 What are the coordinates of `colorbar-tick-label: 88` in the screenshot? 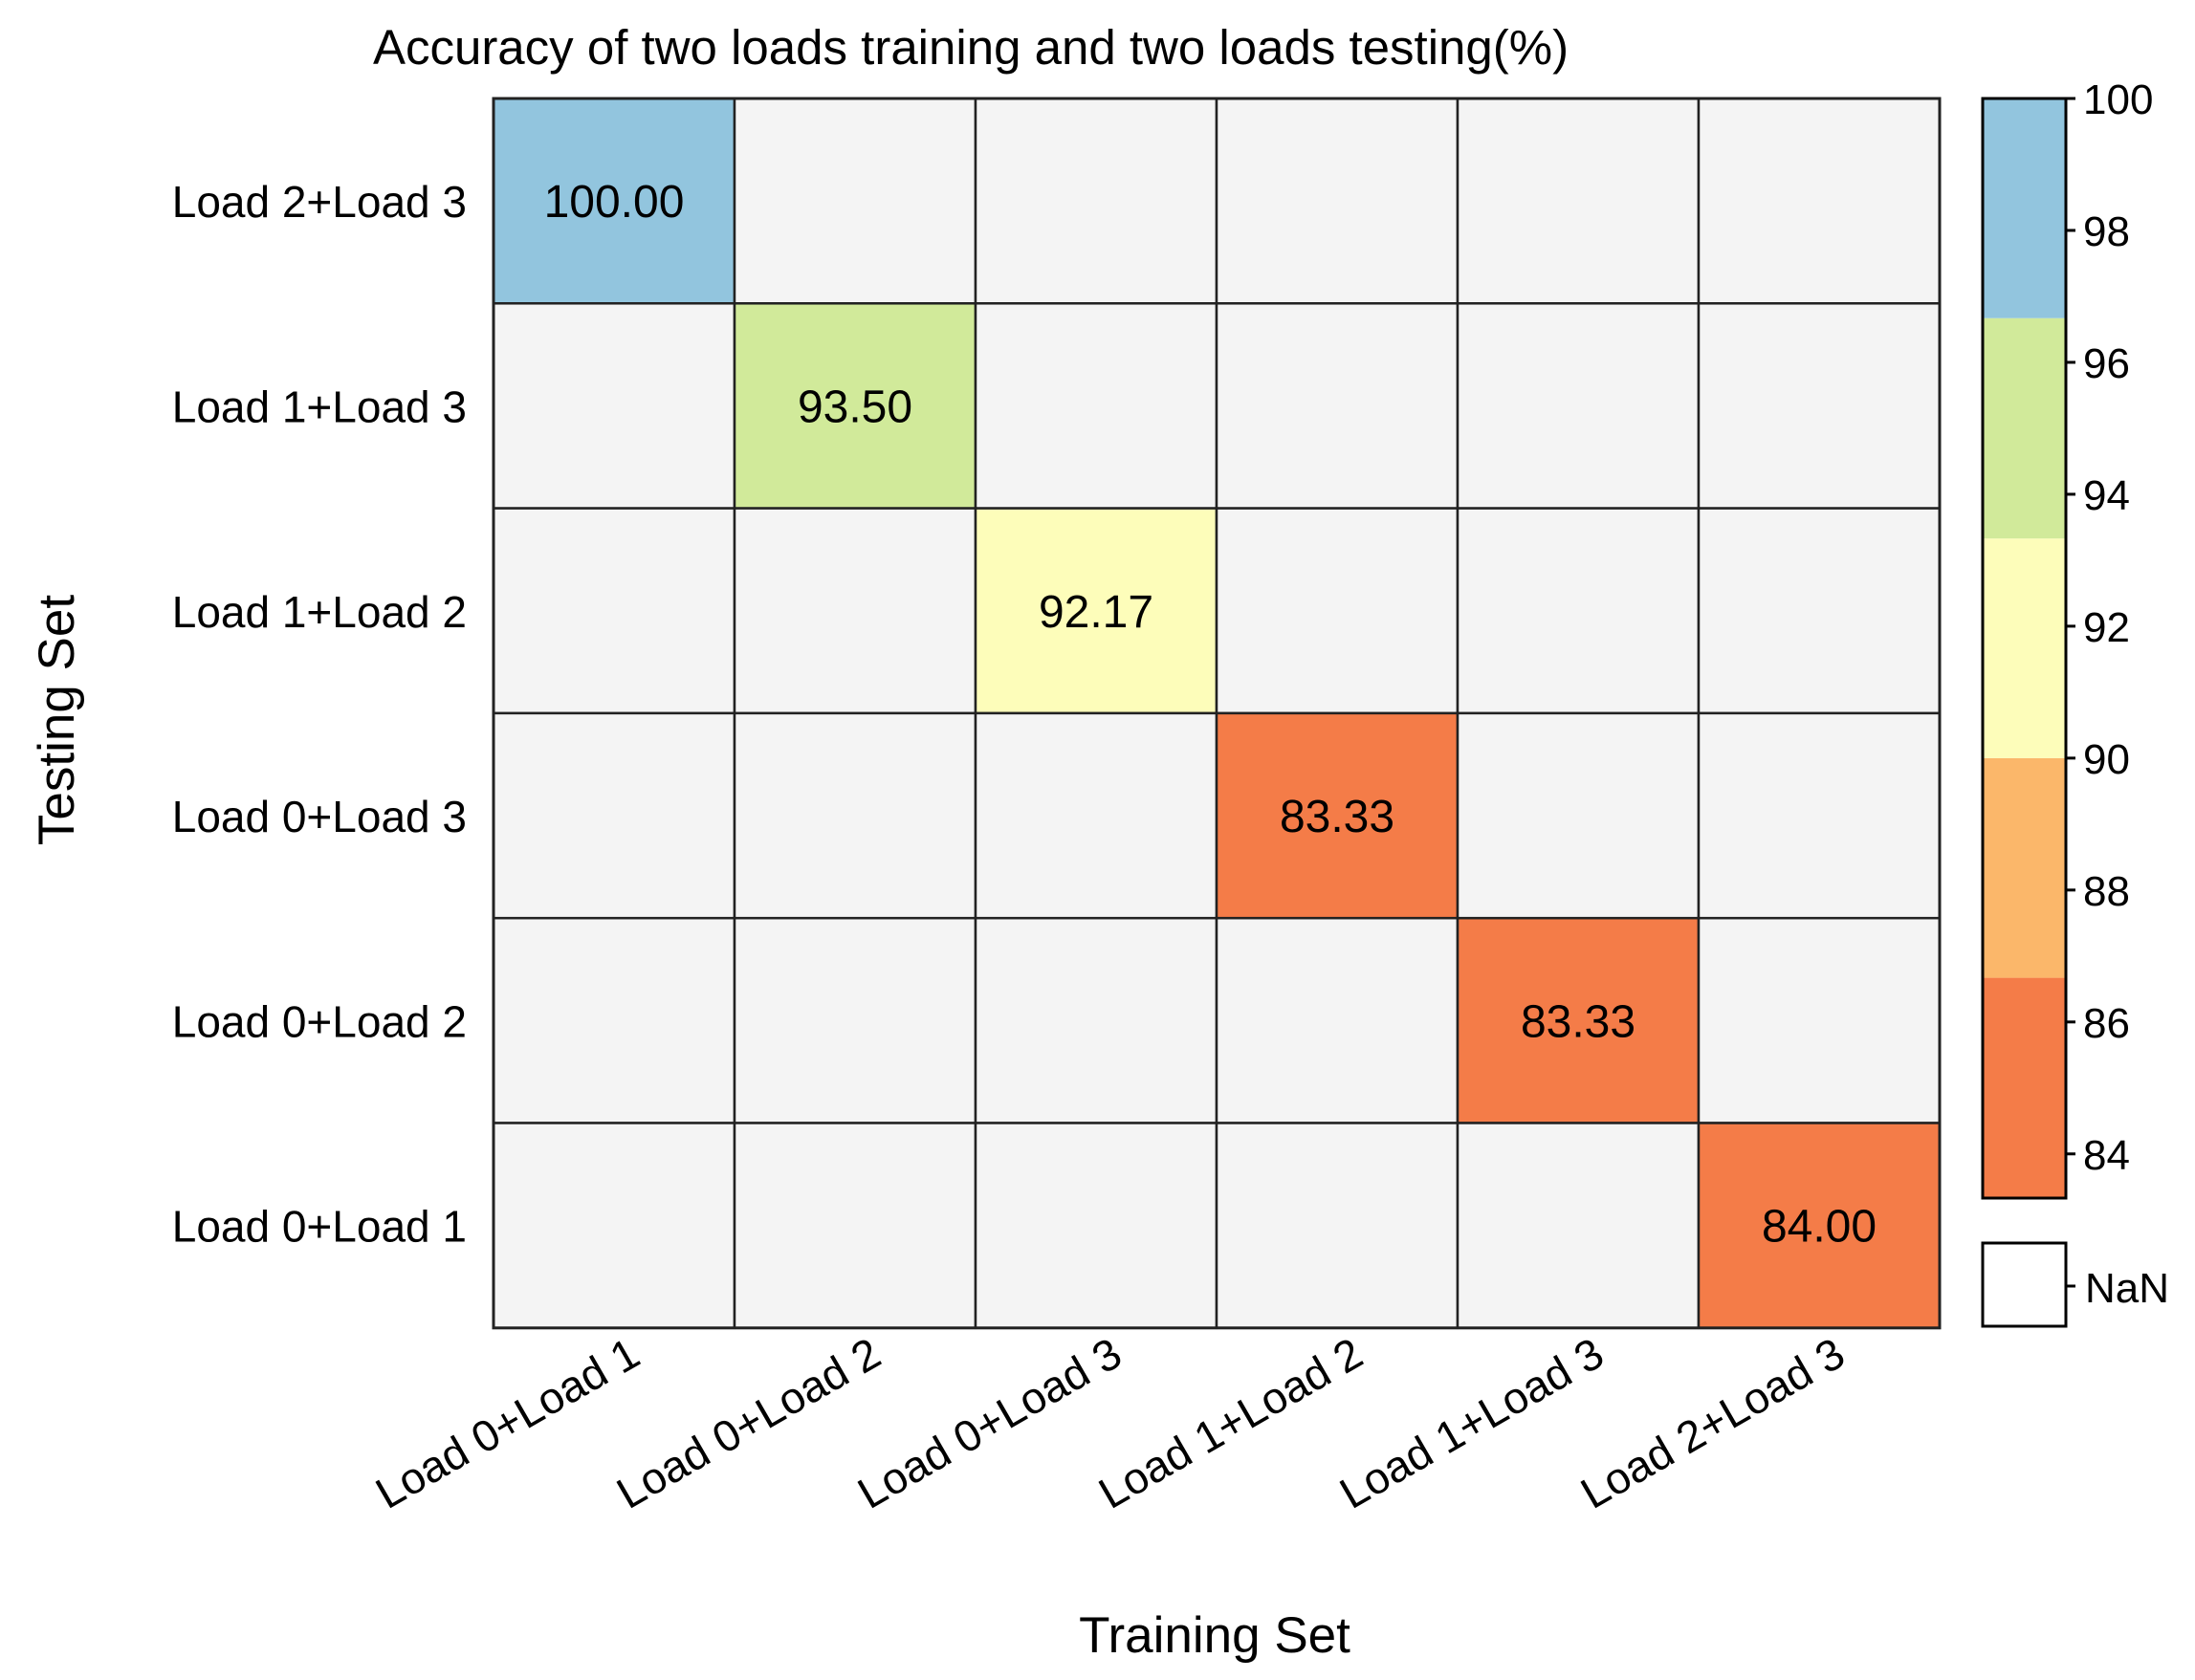 It's located at (2106, 892).